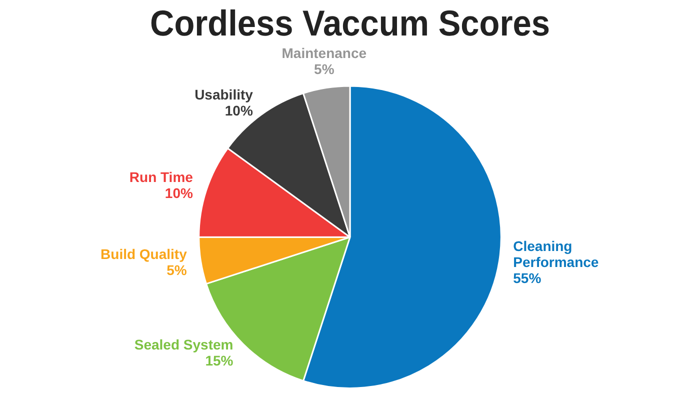  Describe the element at coordinates (527, 278) in the screenshot. I see `data-label: 55%` at that location.